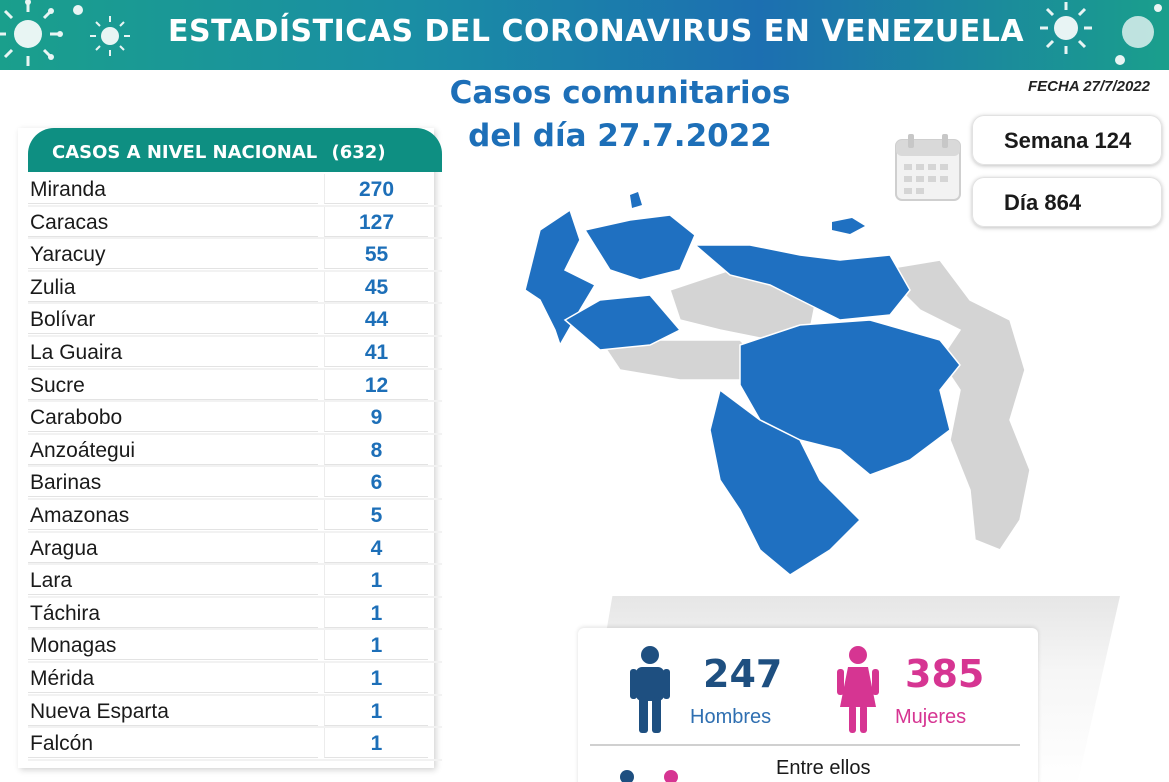  What do you see at coordinates (173, 189) in the screenshot?
I see `state-name: Miranda` at bounding box center [173, 189].